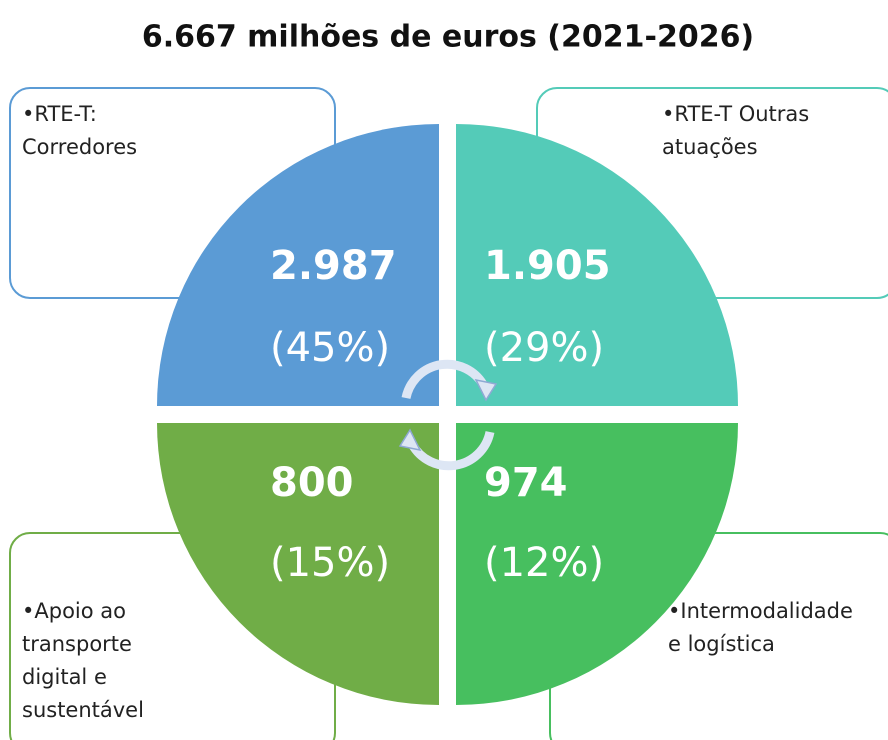 The image size is (888, 740). What do you see at coordinates (544, 563) in the screenshot?
I see `quadrant-percent: (12%)` at bounding box center [544, 563].